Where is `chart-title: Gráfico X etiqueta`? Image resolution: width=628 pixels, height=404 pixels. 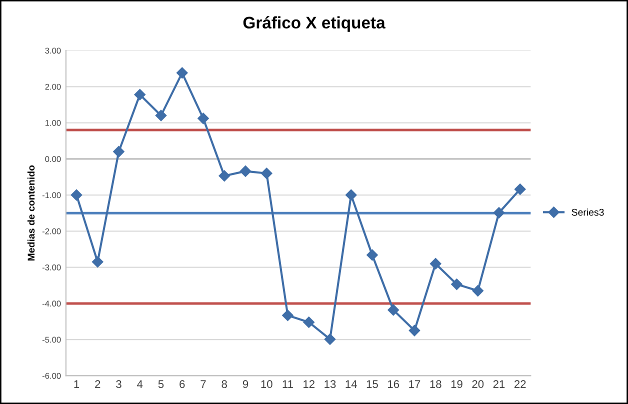
chart-title: Gráfico X etiqueta is located at coordinates (314, 24).